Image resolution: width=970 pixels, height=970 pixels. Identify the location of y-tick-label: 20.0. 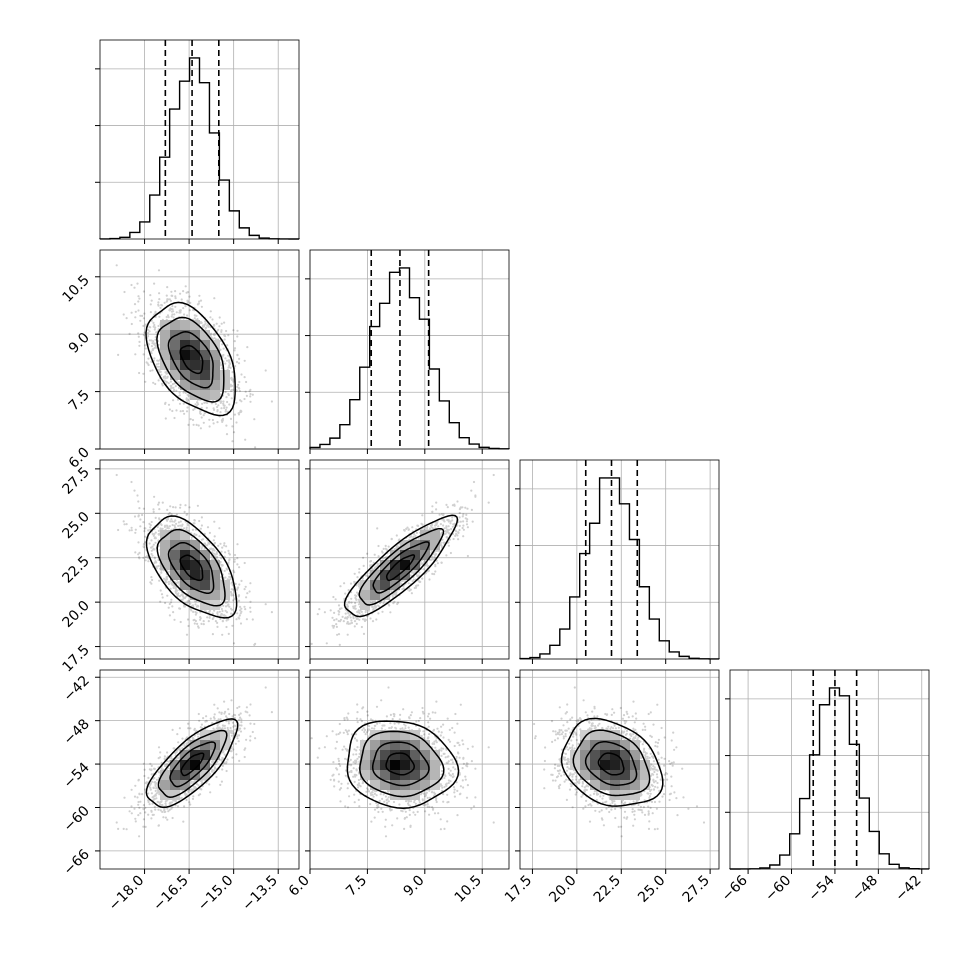
(75, 614).